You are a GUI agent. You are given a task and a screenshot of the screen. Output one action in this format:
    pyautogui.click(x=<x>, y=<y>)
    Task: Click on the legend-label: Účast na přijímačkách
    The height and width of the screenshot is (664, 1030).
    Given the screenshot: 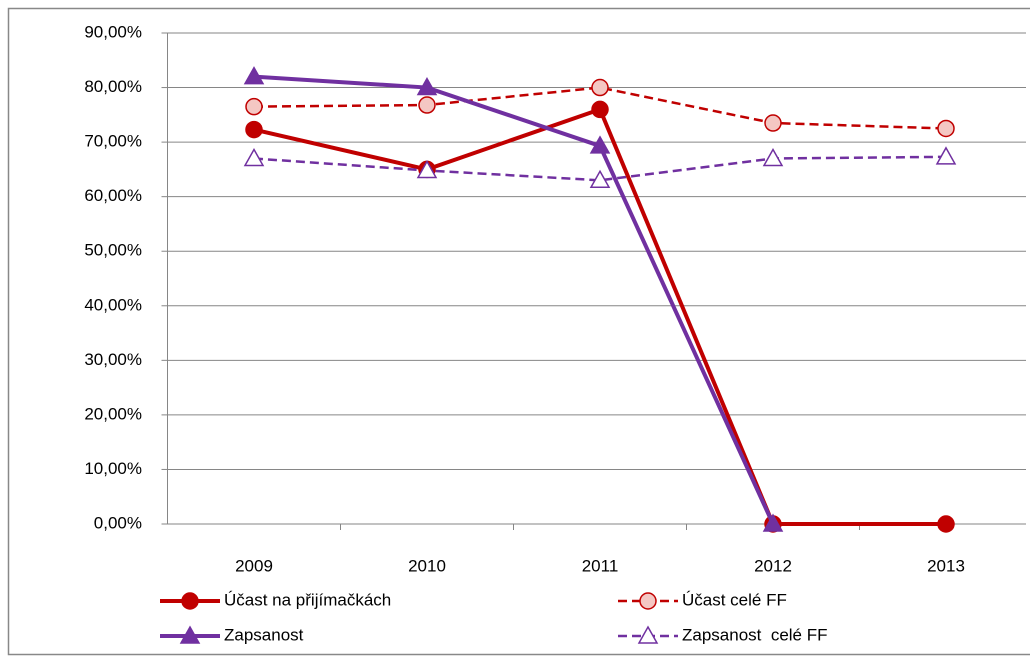 What is the action you would take?
    pyautogui.click(x=307, y=599)
    